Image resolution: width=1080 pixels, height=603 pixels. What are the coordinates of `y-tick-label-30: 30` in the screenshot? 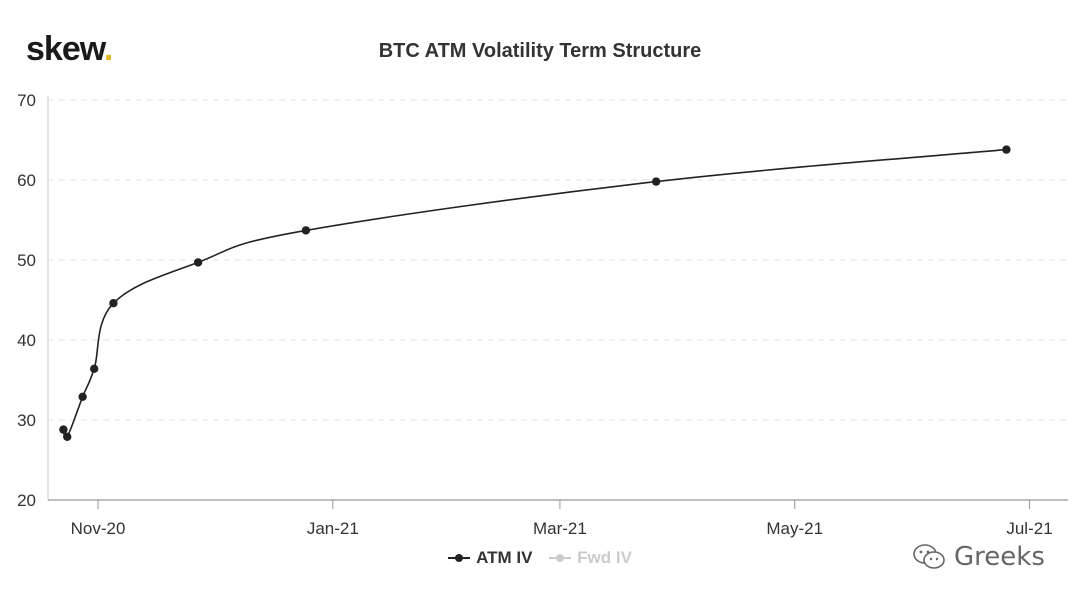 It's located at (26, 420).